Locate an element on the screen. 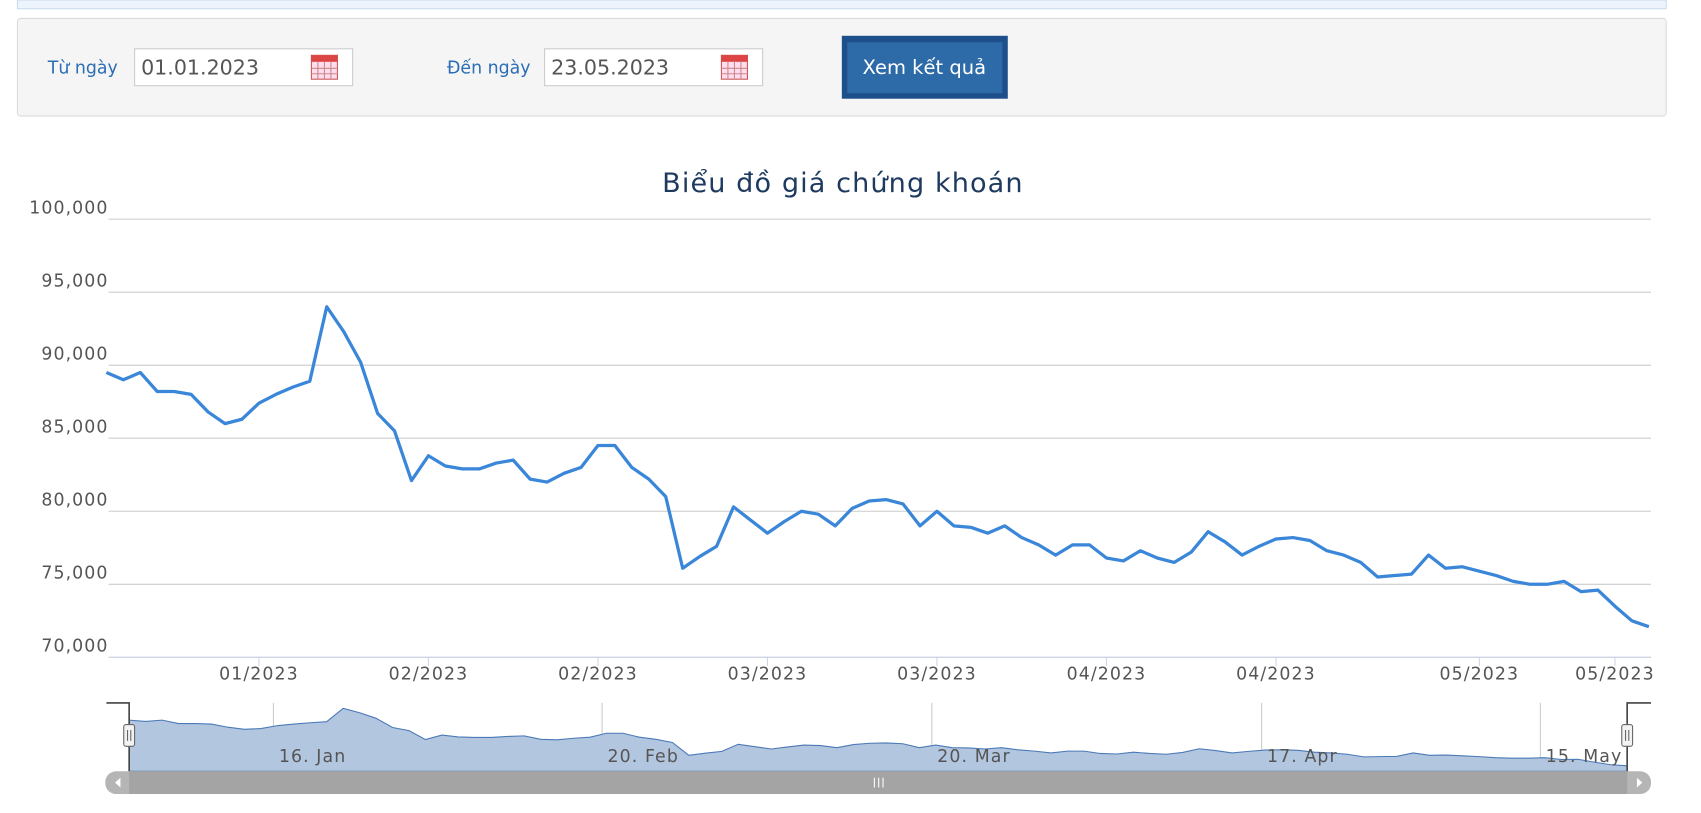 The height and width of the screenshot is (813, 1701). button-label: Xem kết quả is located at coordinates (924, 67).